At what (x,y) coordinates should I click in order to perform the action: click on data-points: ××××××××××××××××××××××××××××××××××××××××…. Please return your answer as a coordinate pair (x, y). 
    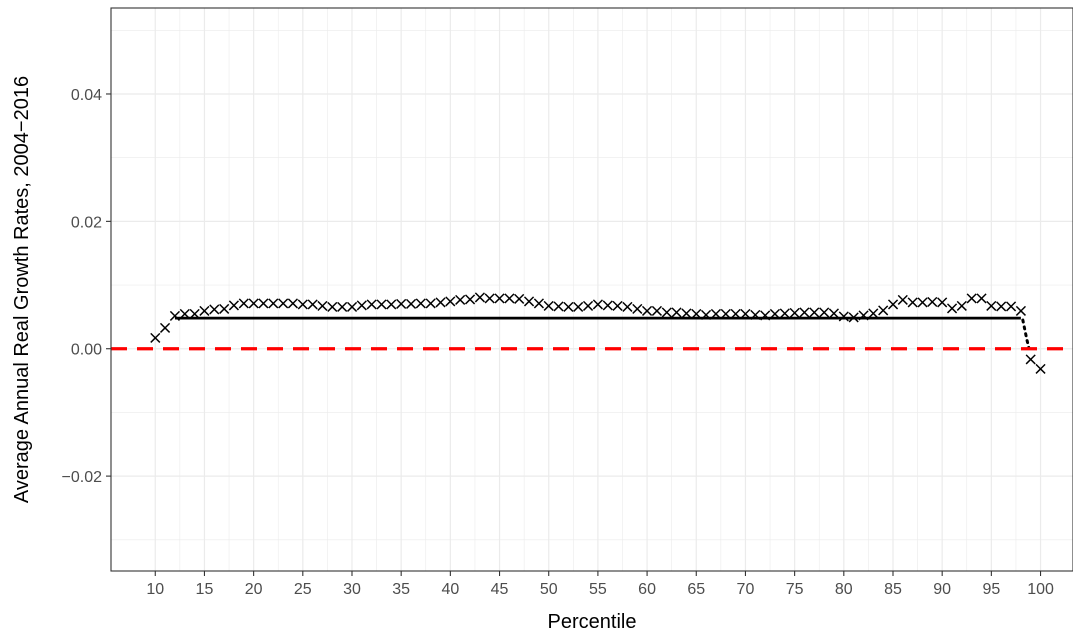
    Looking at the image, I should click on (598, 333).